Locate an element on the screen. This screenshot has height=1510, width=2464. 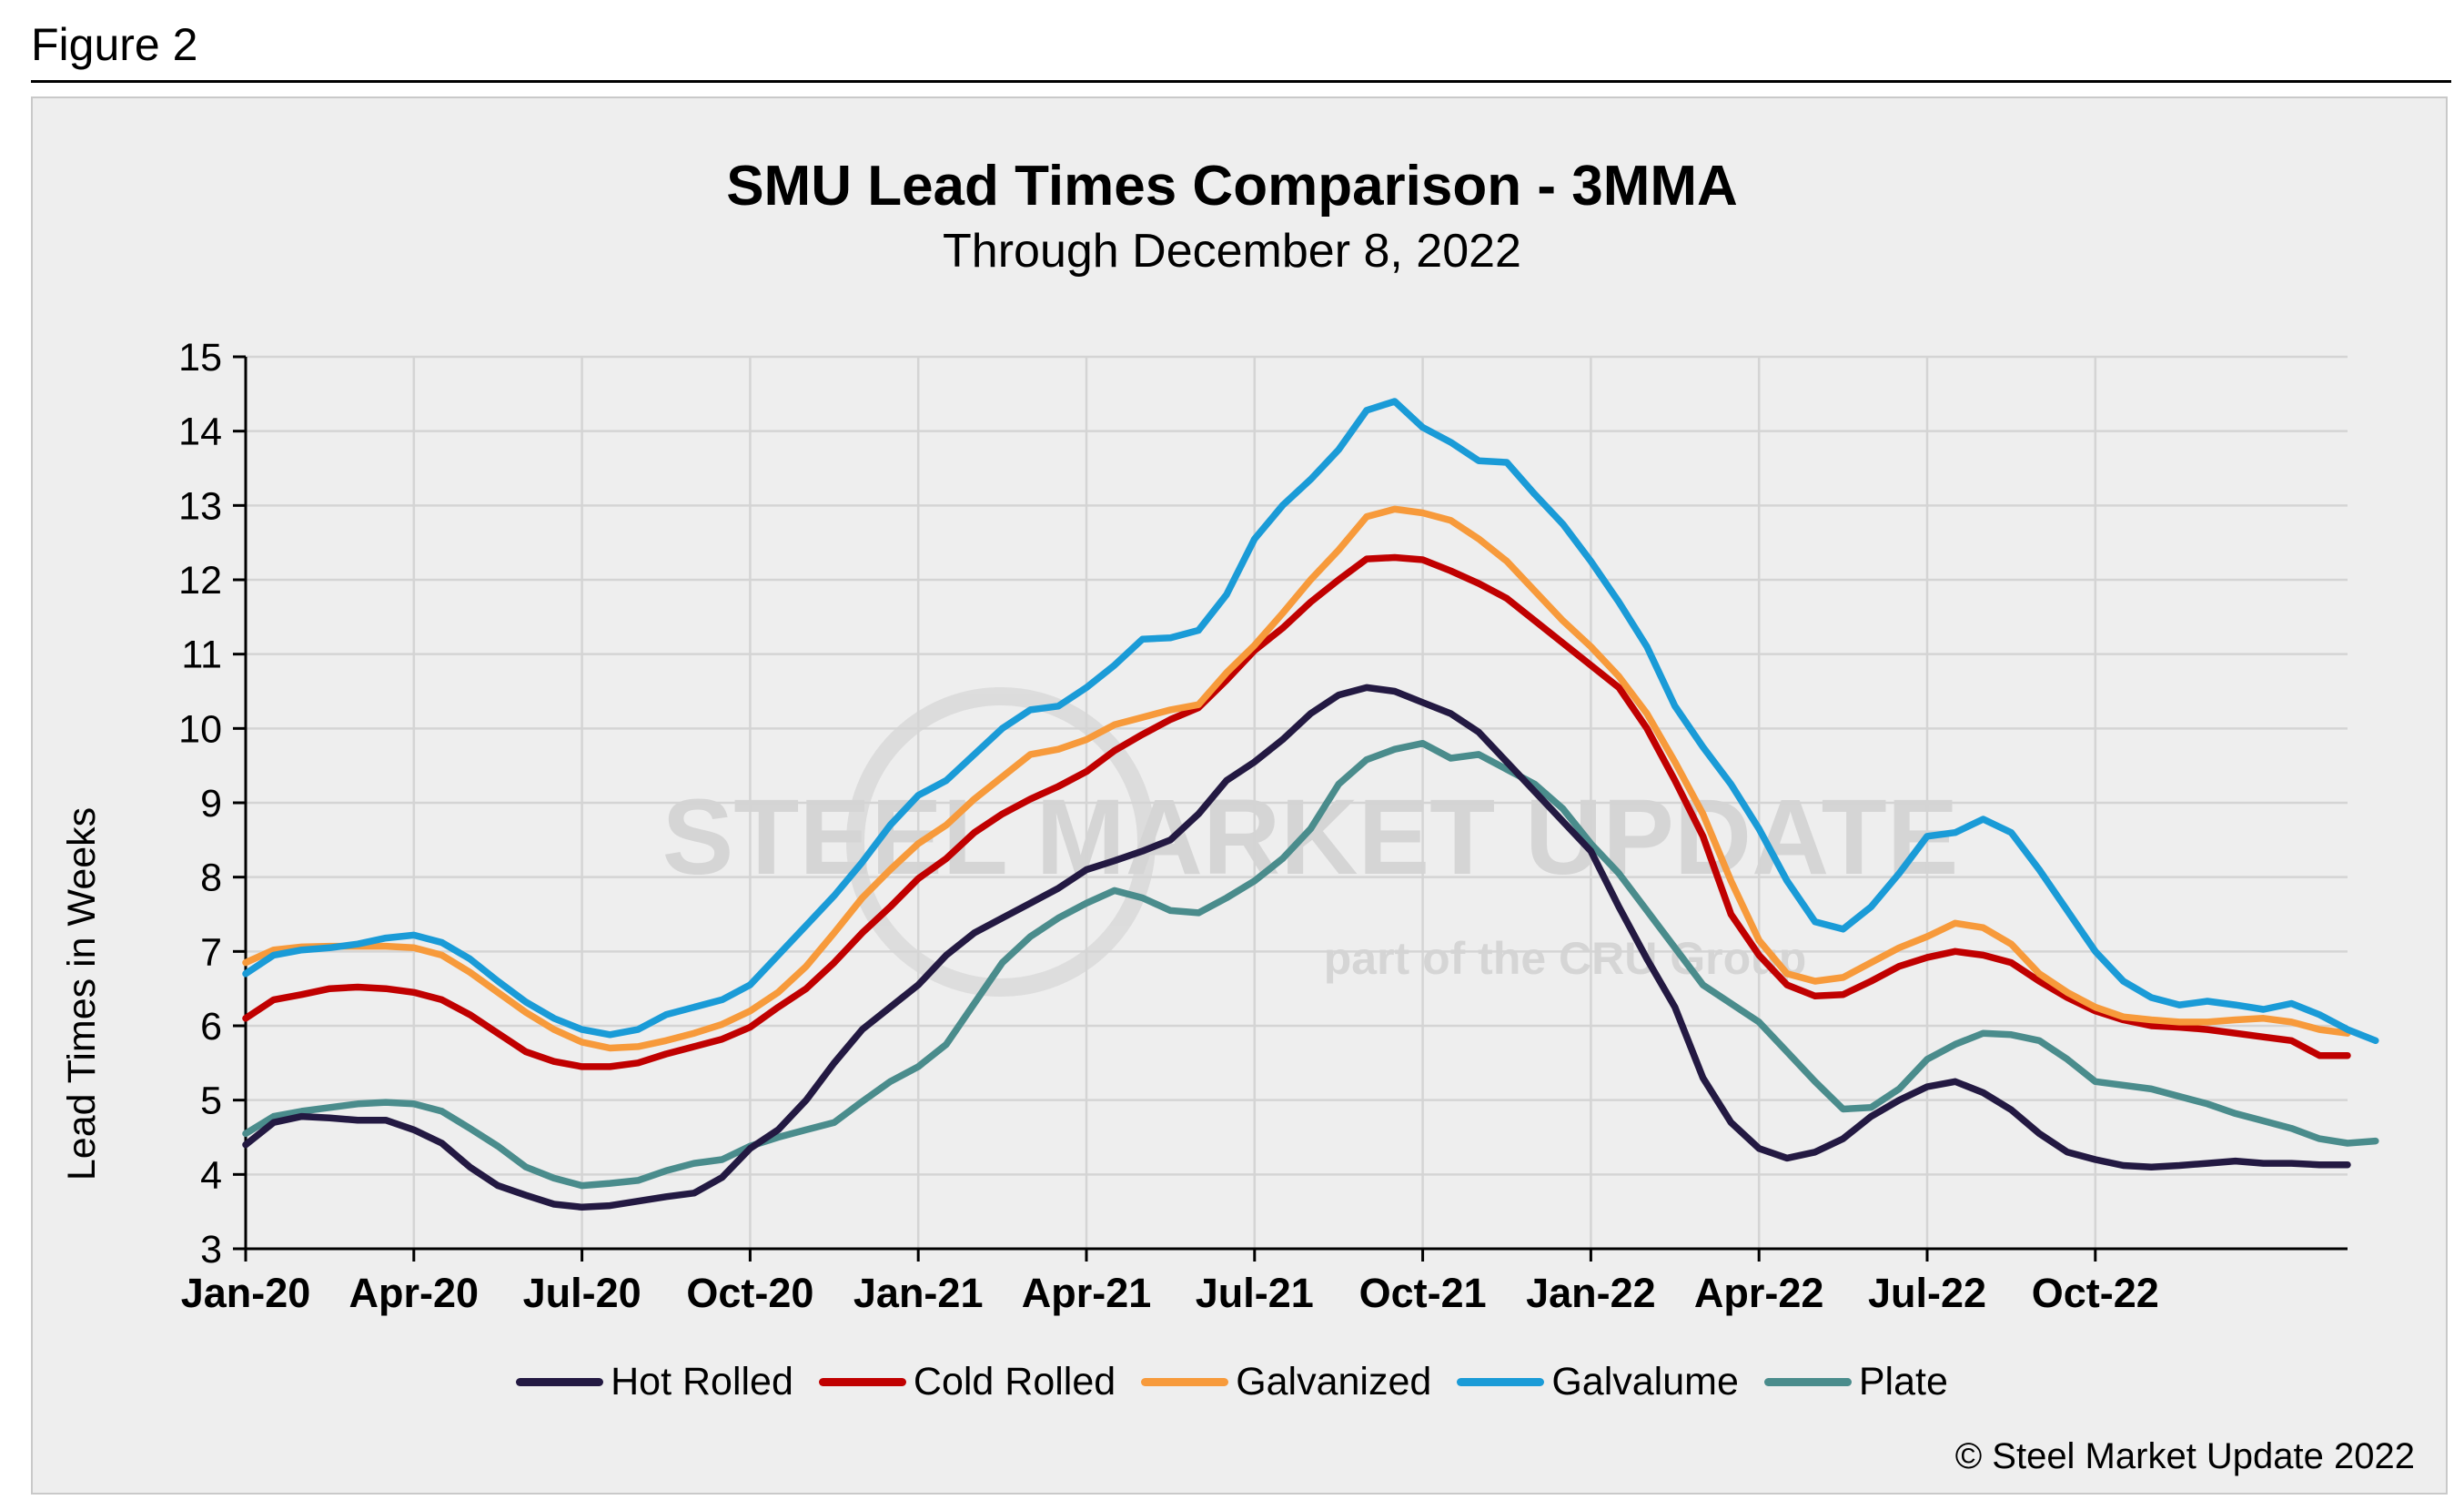
x-tick-label: Jan-22 is located at coordinates (1591, 1293).